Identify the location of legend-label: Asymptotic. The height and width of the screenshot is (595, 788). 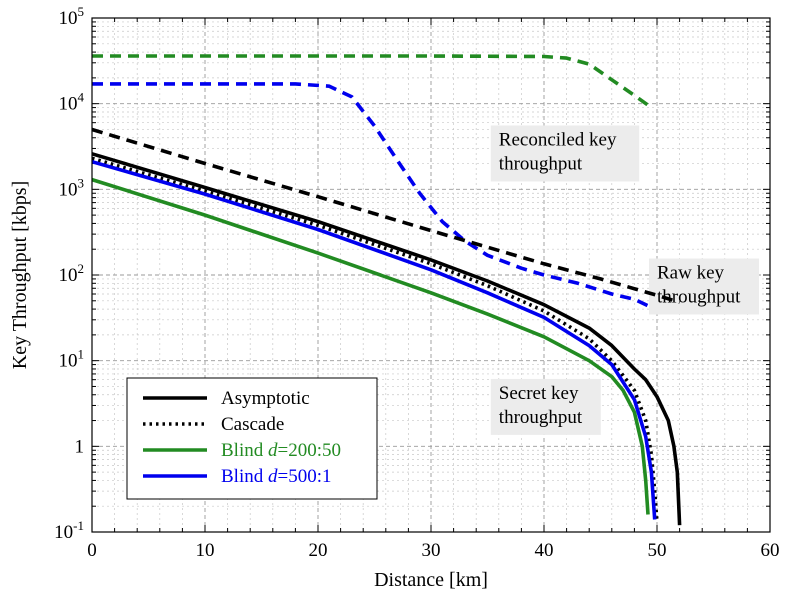
(265, 398).